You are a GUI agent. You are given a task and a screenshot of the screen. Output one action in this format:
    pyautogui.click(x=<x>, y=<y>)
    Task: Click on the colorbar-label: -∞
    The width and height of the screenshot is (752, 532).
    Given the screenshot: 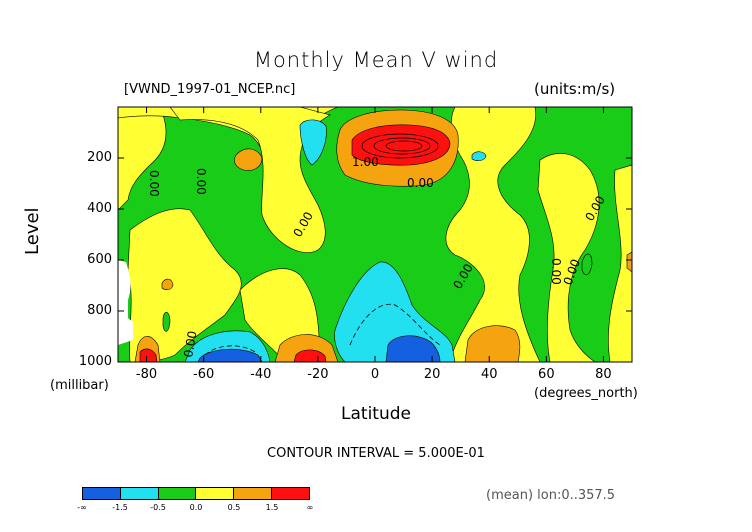 What is the action you would take?
    pyautogui.click(x=82, y=507)
    